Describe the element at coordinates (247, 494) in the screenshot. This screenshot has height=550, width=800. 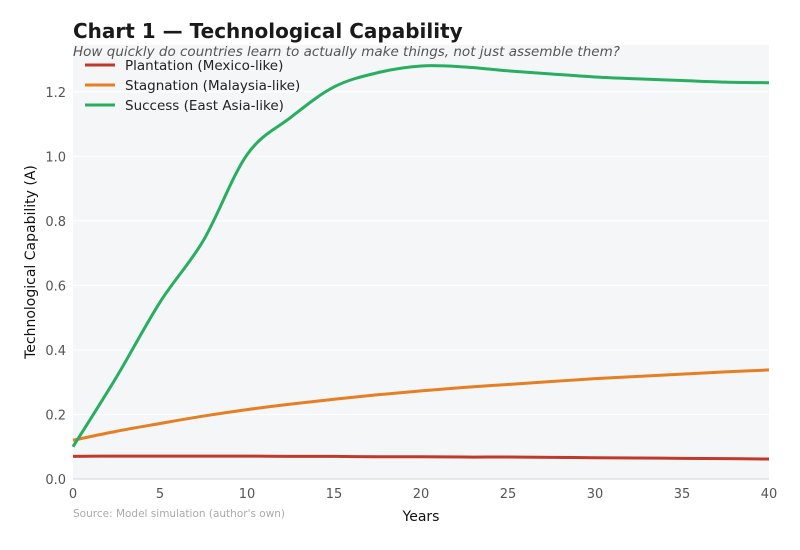
I see `x-tick-label: 10` at that location.